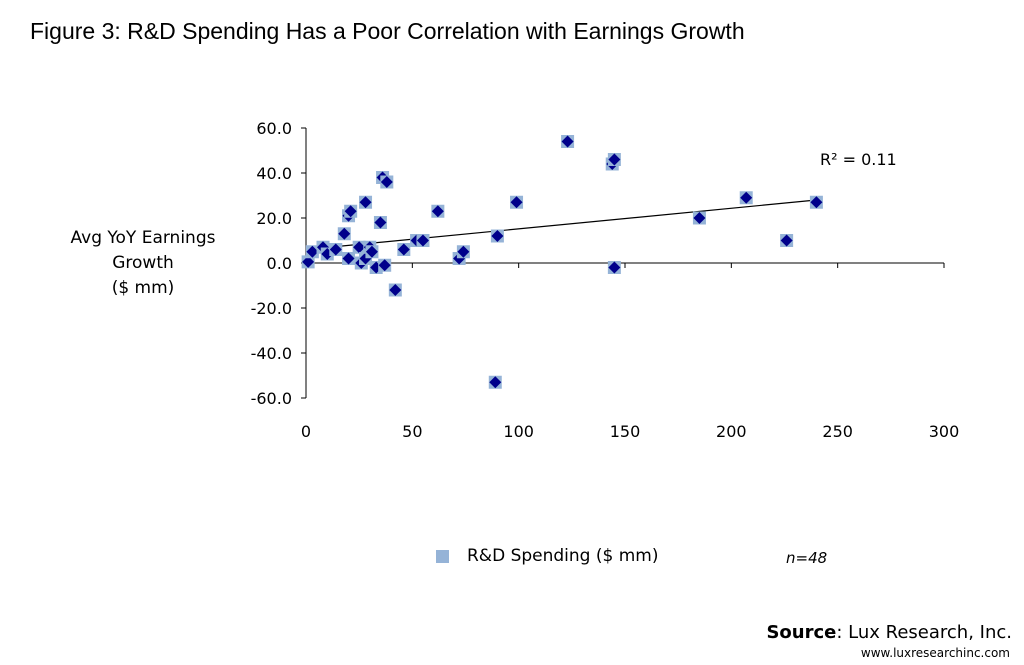  What do you see at coordinates (944, 431) in the screenshot?
I see `x-tick-label: 300` at bounding box center [944, 431].